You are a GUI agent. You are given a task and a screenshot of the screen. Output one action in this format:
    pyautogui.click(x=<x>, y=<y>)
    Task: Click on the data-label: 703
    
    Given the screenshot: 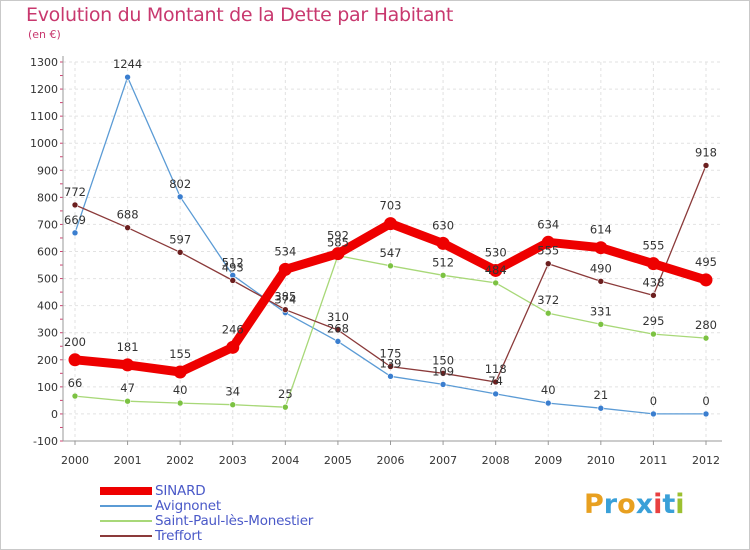 What is the action you would take?
    pyautogui.click(x=391, y=206)
    